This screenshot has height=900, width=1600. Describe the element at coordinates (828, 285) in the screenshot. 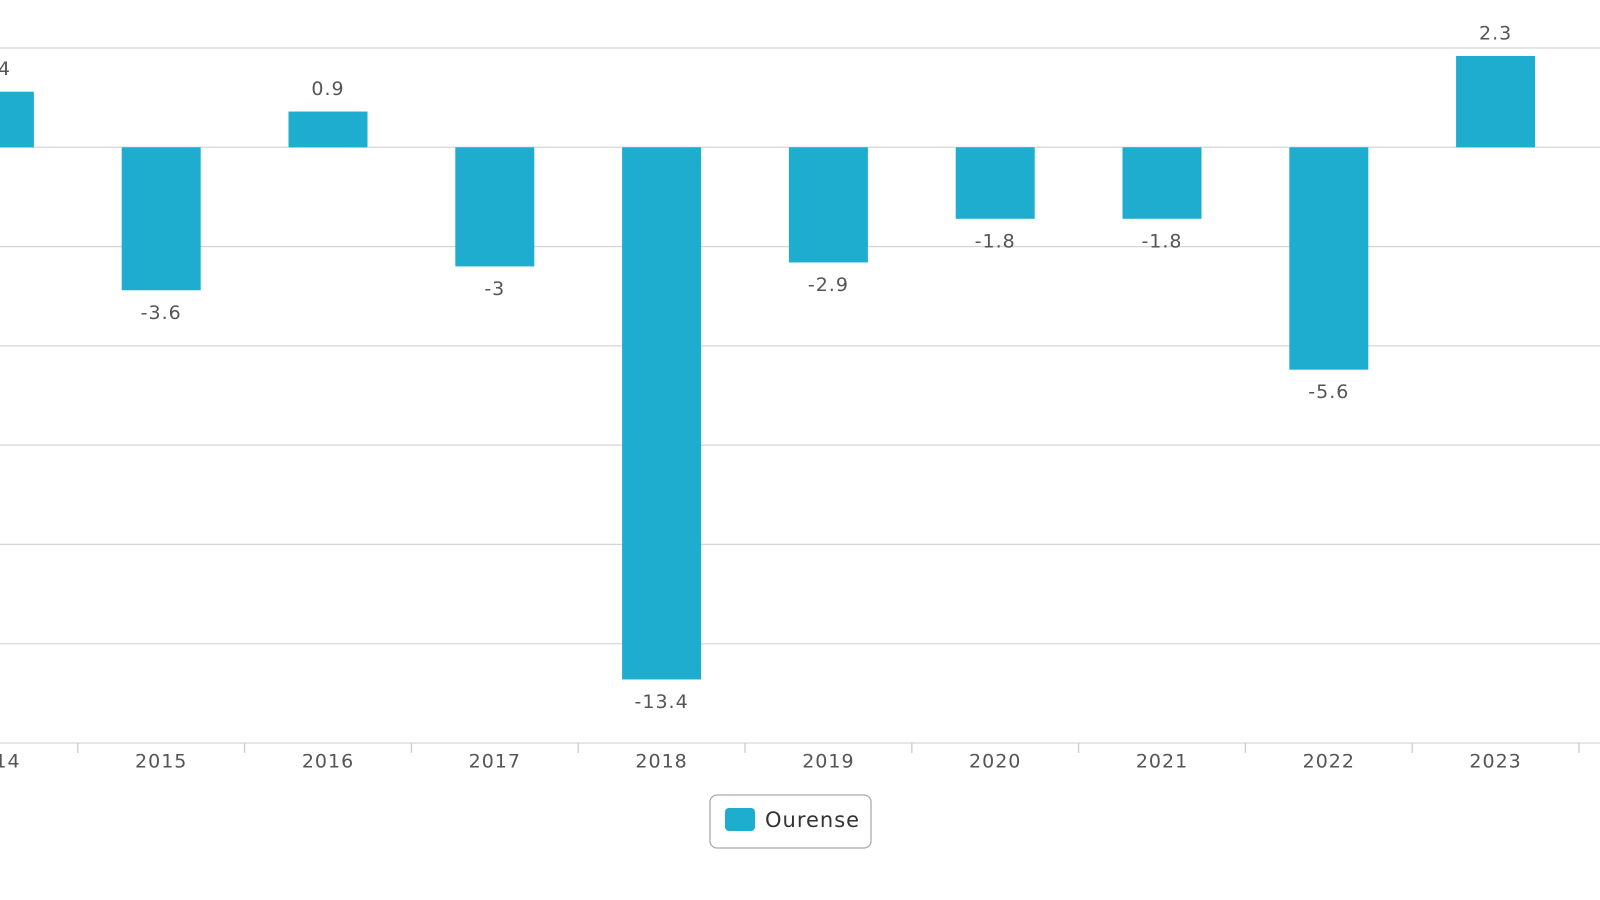

I see `value-label: -2.9` at that location.